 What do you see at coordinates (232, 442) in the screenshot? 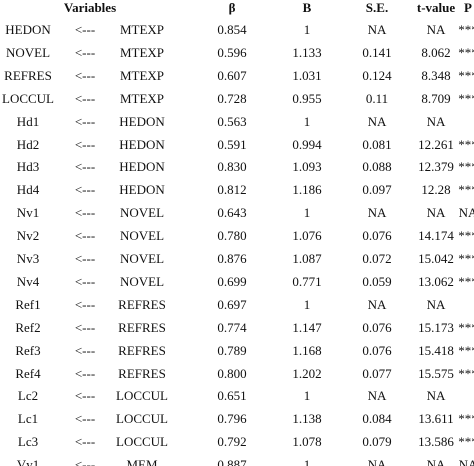
I see `beta-cell: 0.792` at bounding box center [232, 442].